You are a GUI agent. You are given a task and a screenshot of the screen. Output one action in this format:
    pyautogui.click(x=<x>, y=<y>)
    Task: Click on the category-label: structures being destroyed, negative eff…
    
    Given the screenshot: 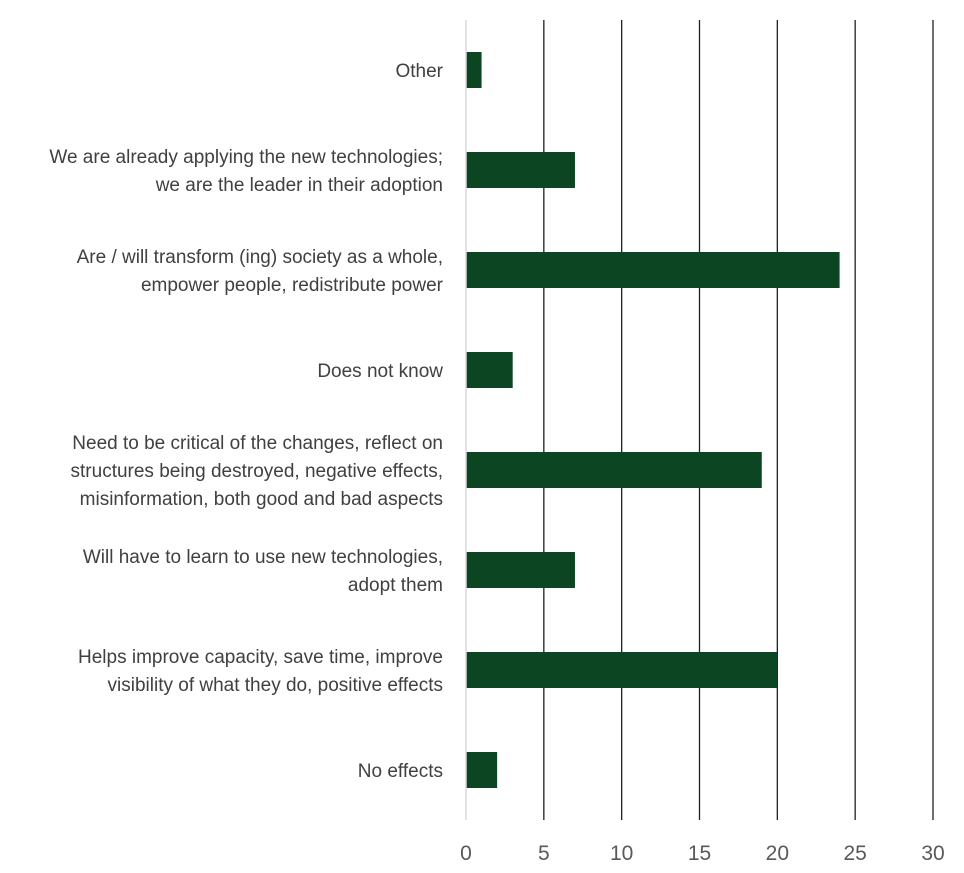 What is the action you would take?
    pyautogui.click(x=257, y=471)
    